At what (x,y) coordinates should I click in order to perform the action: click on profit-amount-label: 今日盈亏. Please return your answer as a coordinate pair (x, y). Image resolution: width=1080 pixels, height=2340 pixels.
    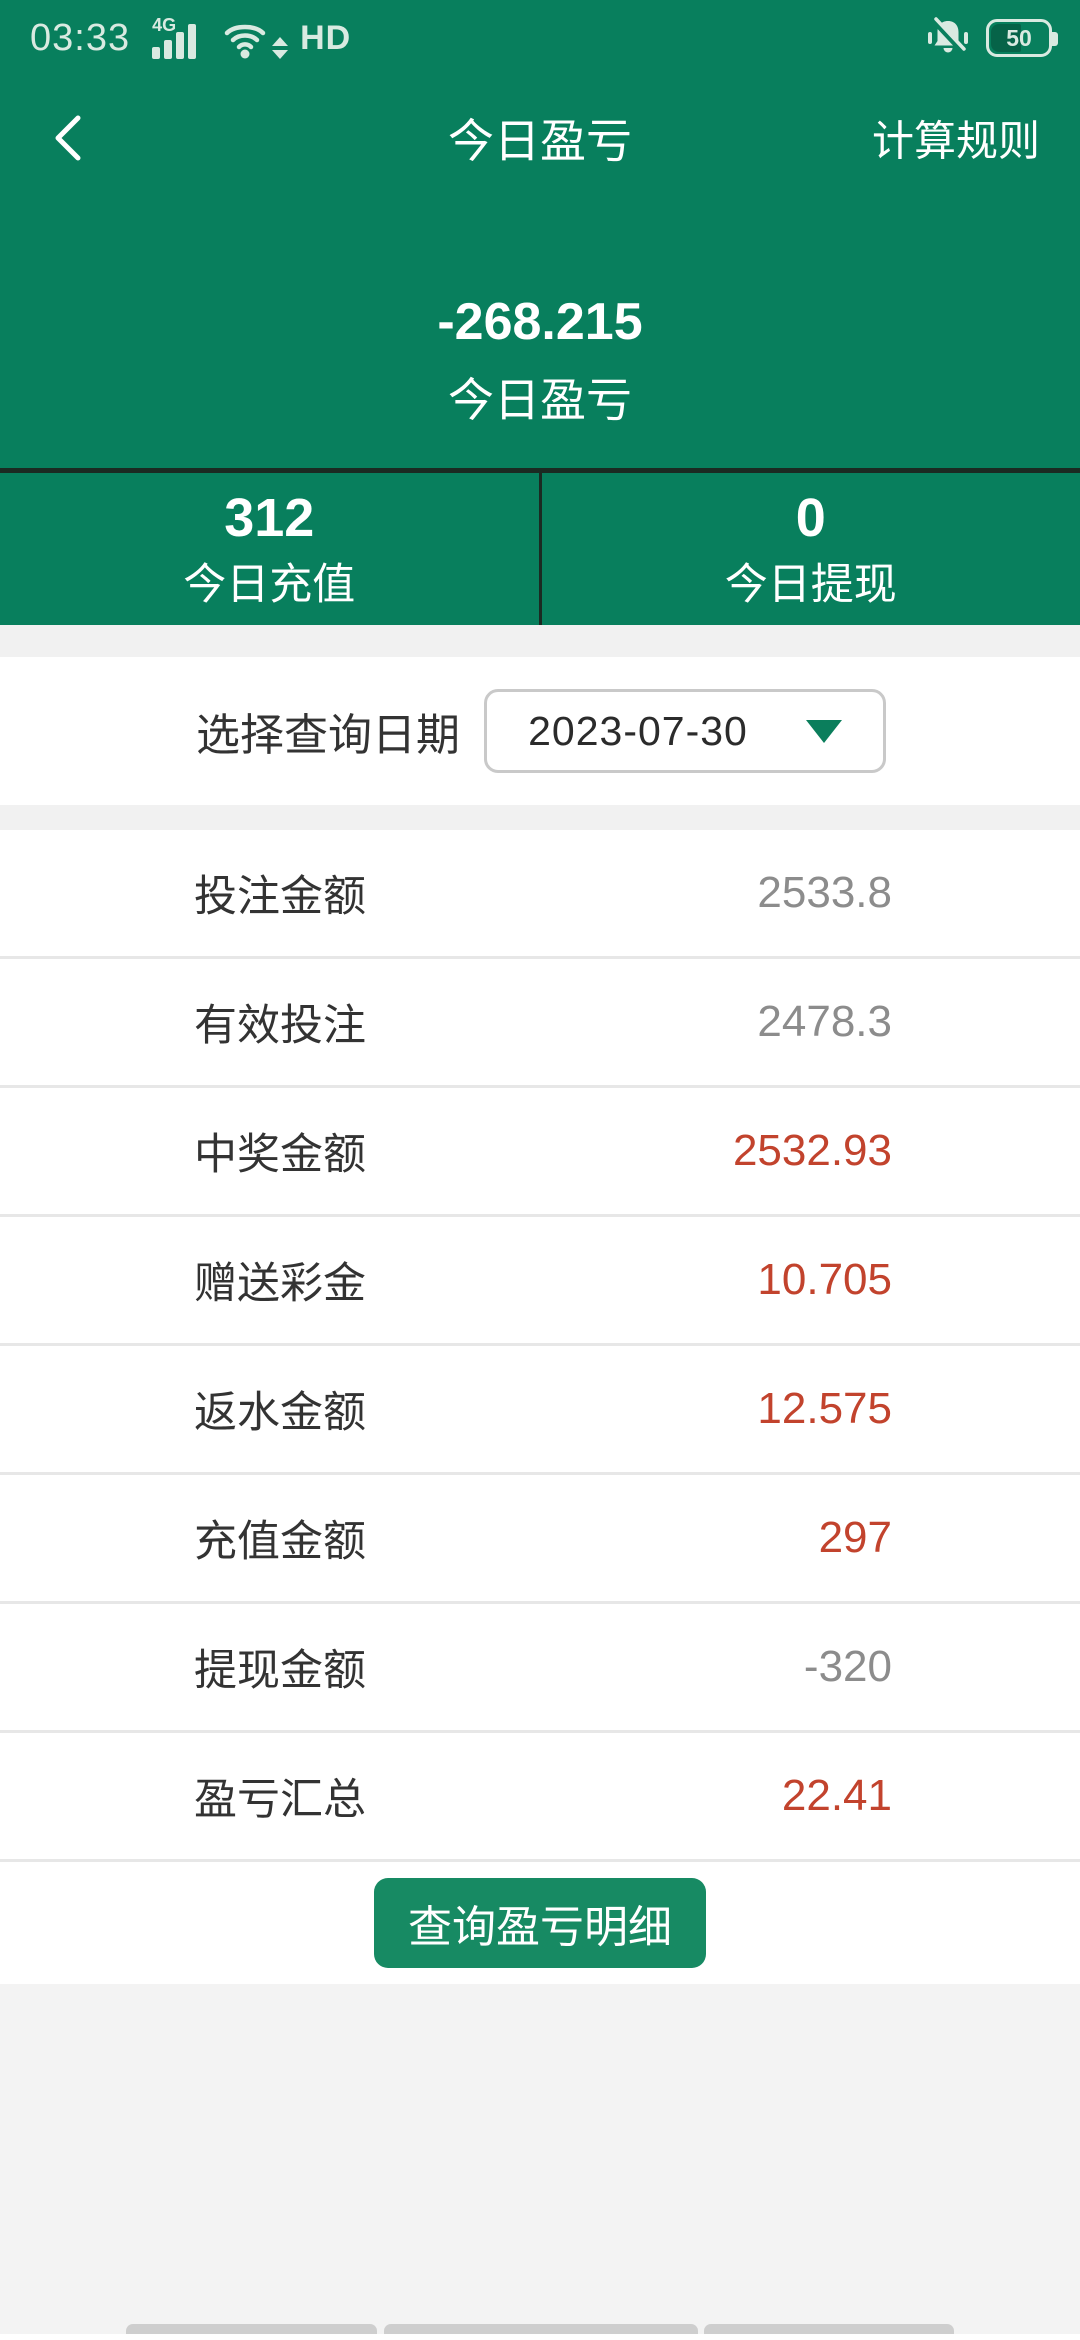
    Looking at the image, I should click on (540, 400).